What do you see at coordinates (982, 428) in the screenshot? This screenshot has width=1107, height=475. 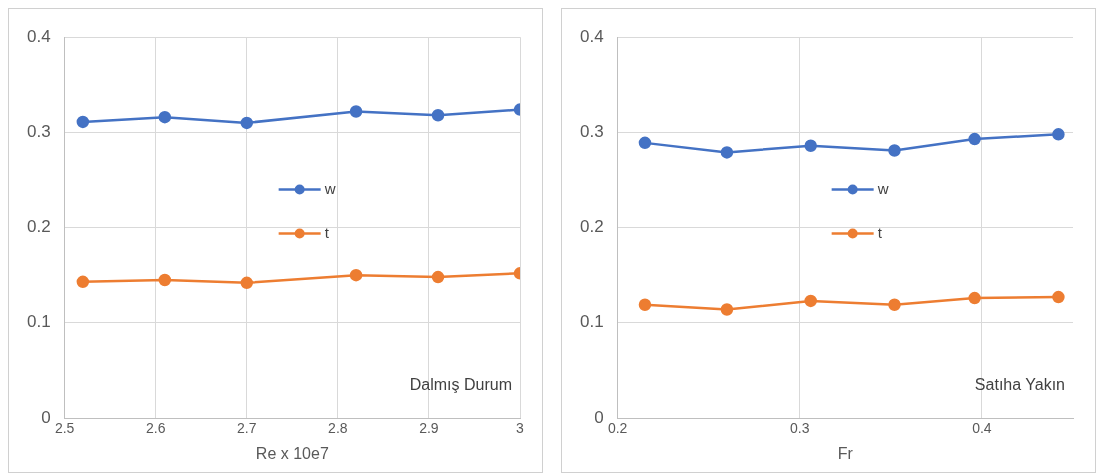 I see `x-tick-label: 0.4` at bounding box center [982, 428].